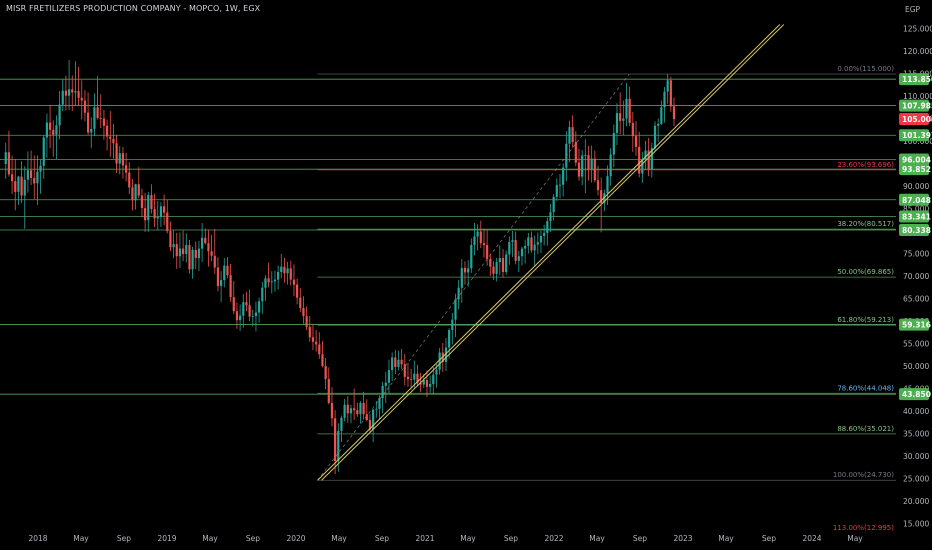  I want to click on price-tick-label: 55.000, so click(916, 344).